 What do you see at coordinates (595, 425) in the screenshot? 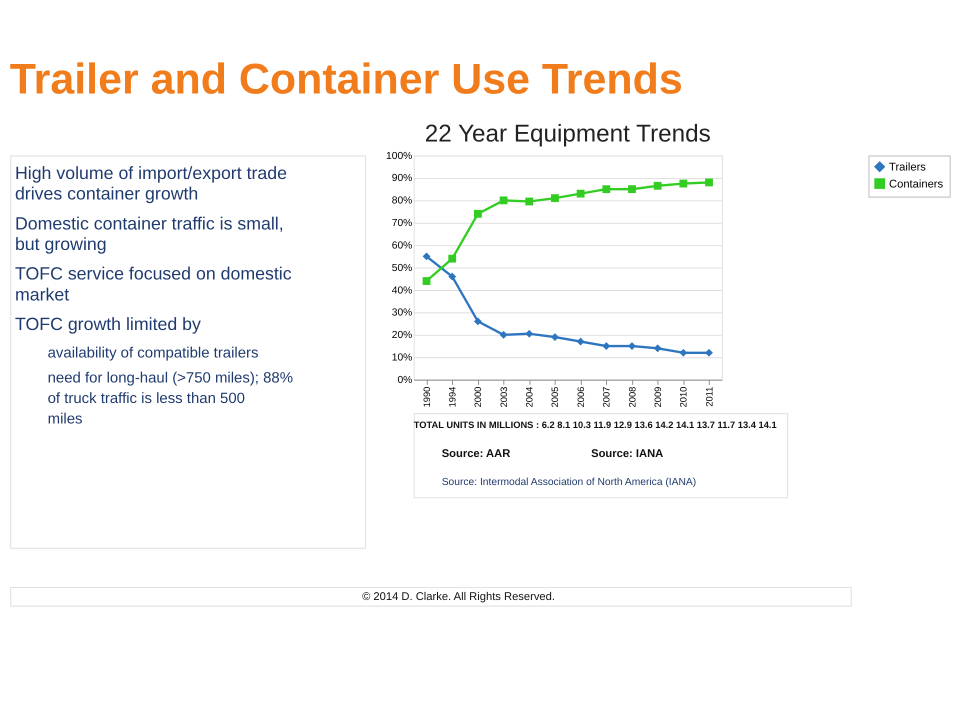
I see `text: TOTAL UNITS IN MILLIONS : 6.2 8.1 10.3 11.9 12.9 13.6 14.2 14.1 13.7 11.7 13.4 14.1` at bounding box center [595, 425].